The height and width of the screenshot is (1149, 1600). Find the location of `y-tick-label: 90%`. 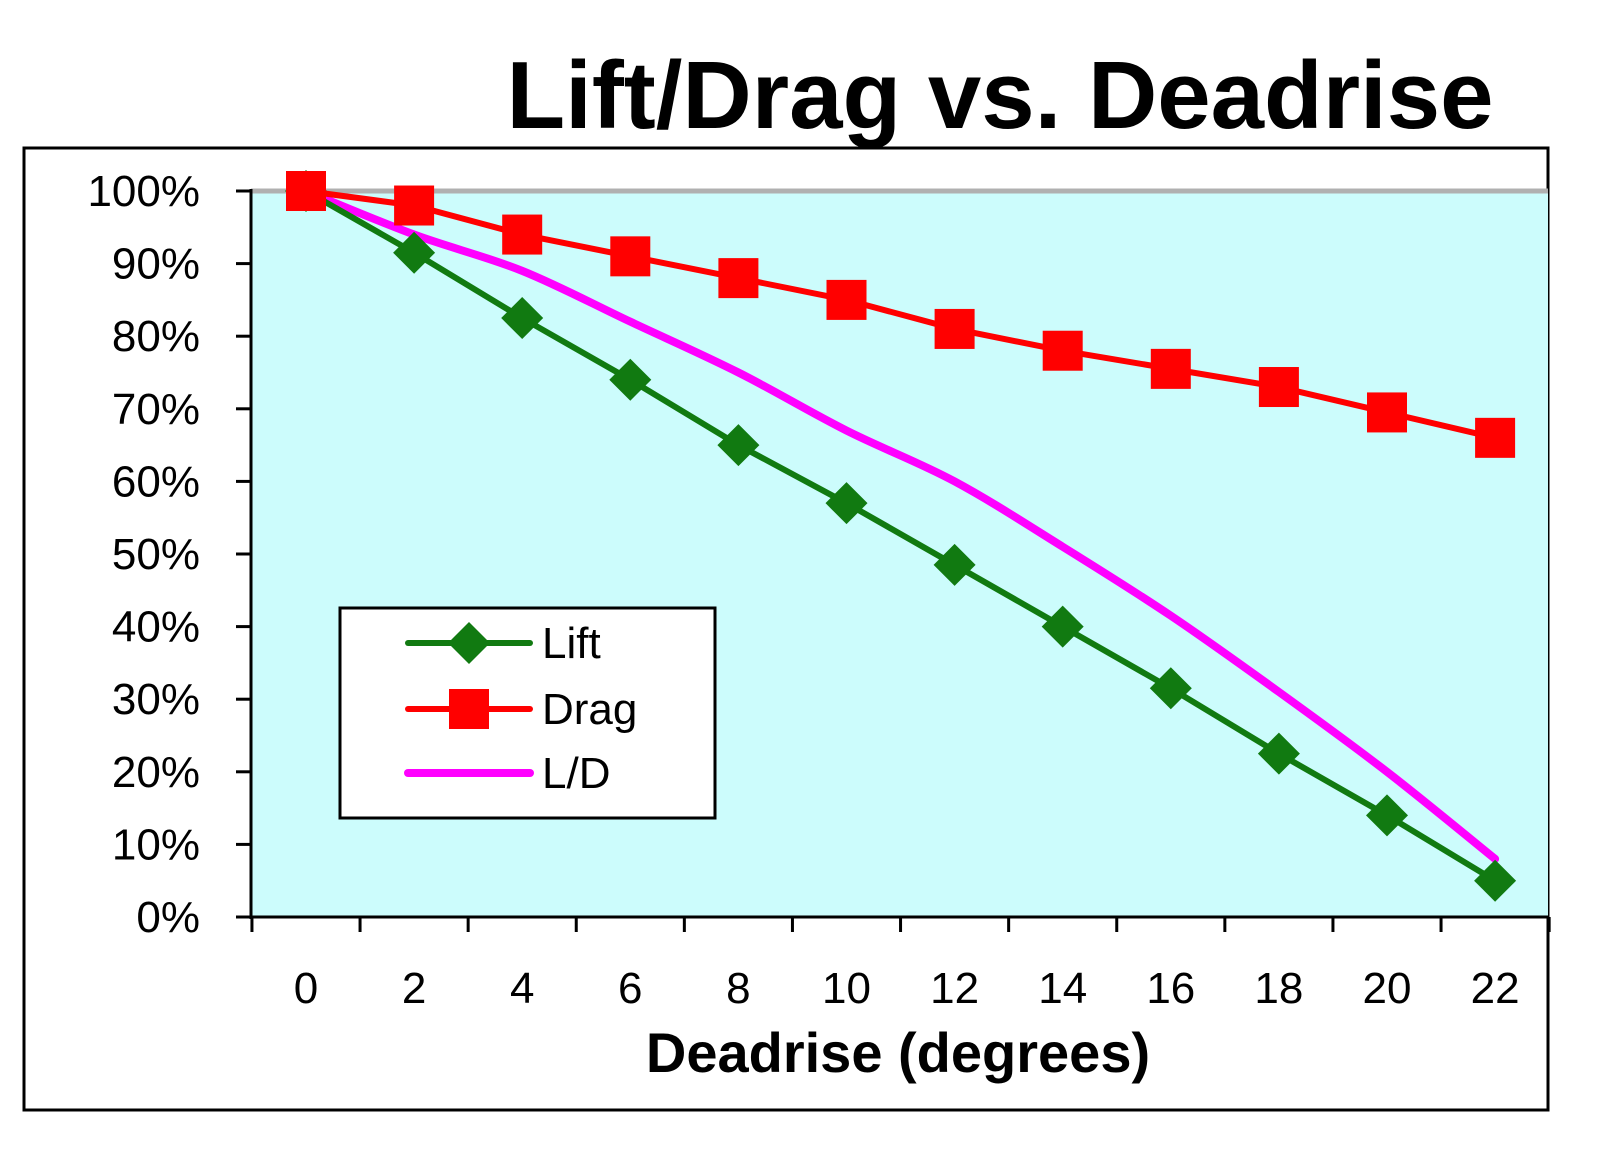

y-tick-label: 90% is located at coordinates (156, 264).